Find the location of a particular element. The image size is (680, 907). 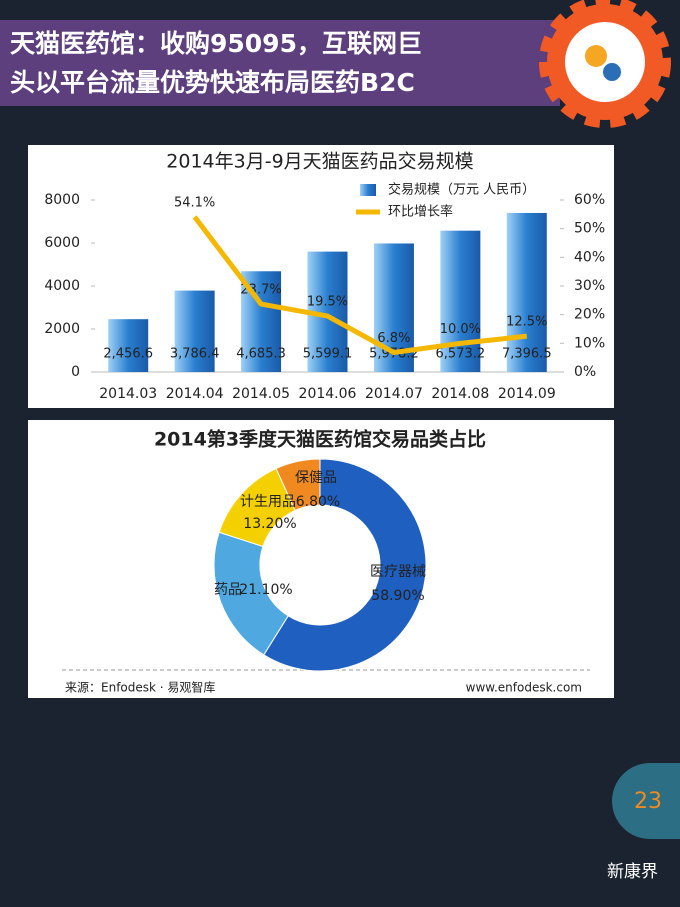

line-value-label: 54.1% is located at coordinates (194, 202).